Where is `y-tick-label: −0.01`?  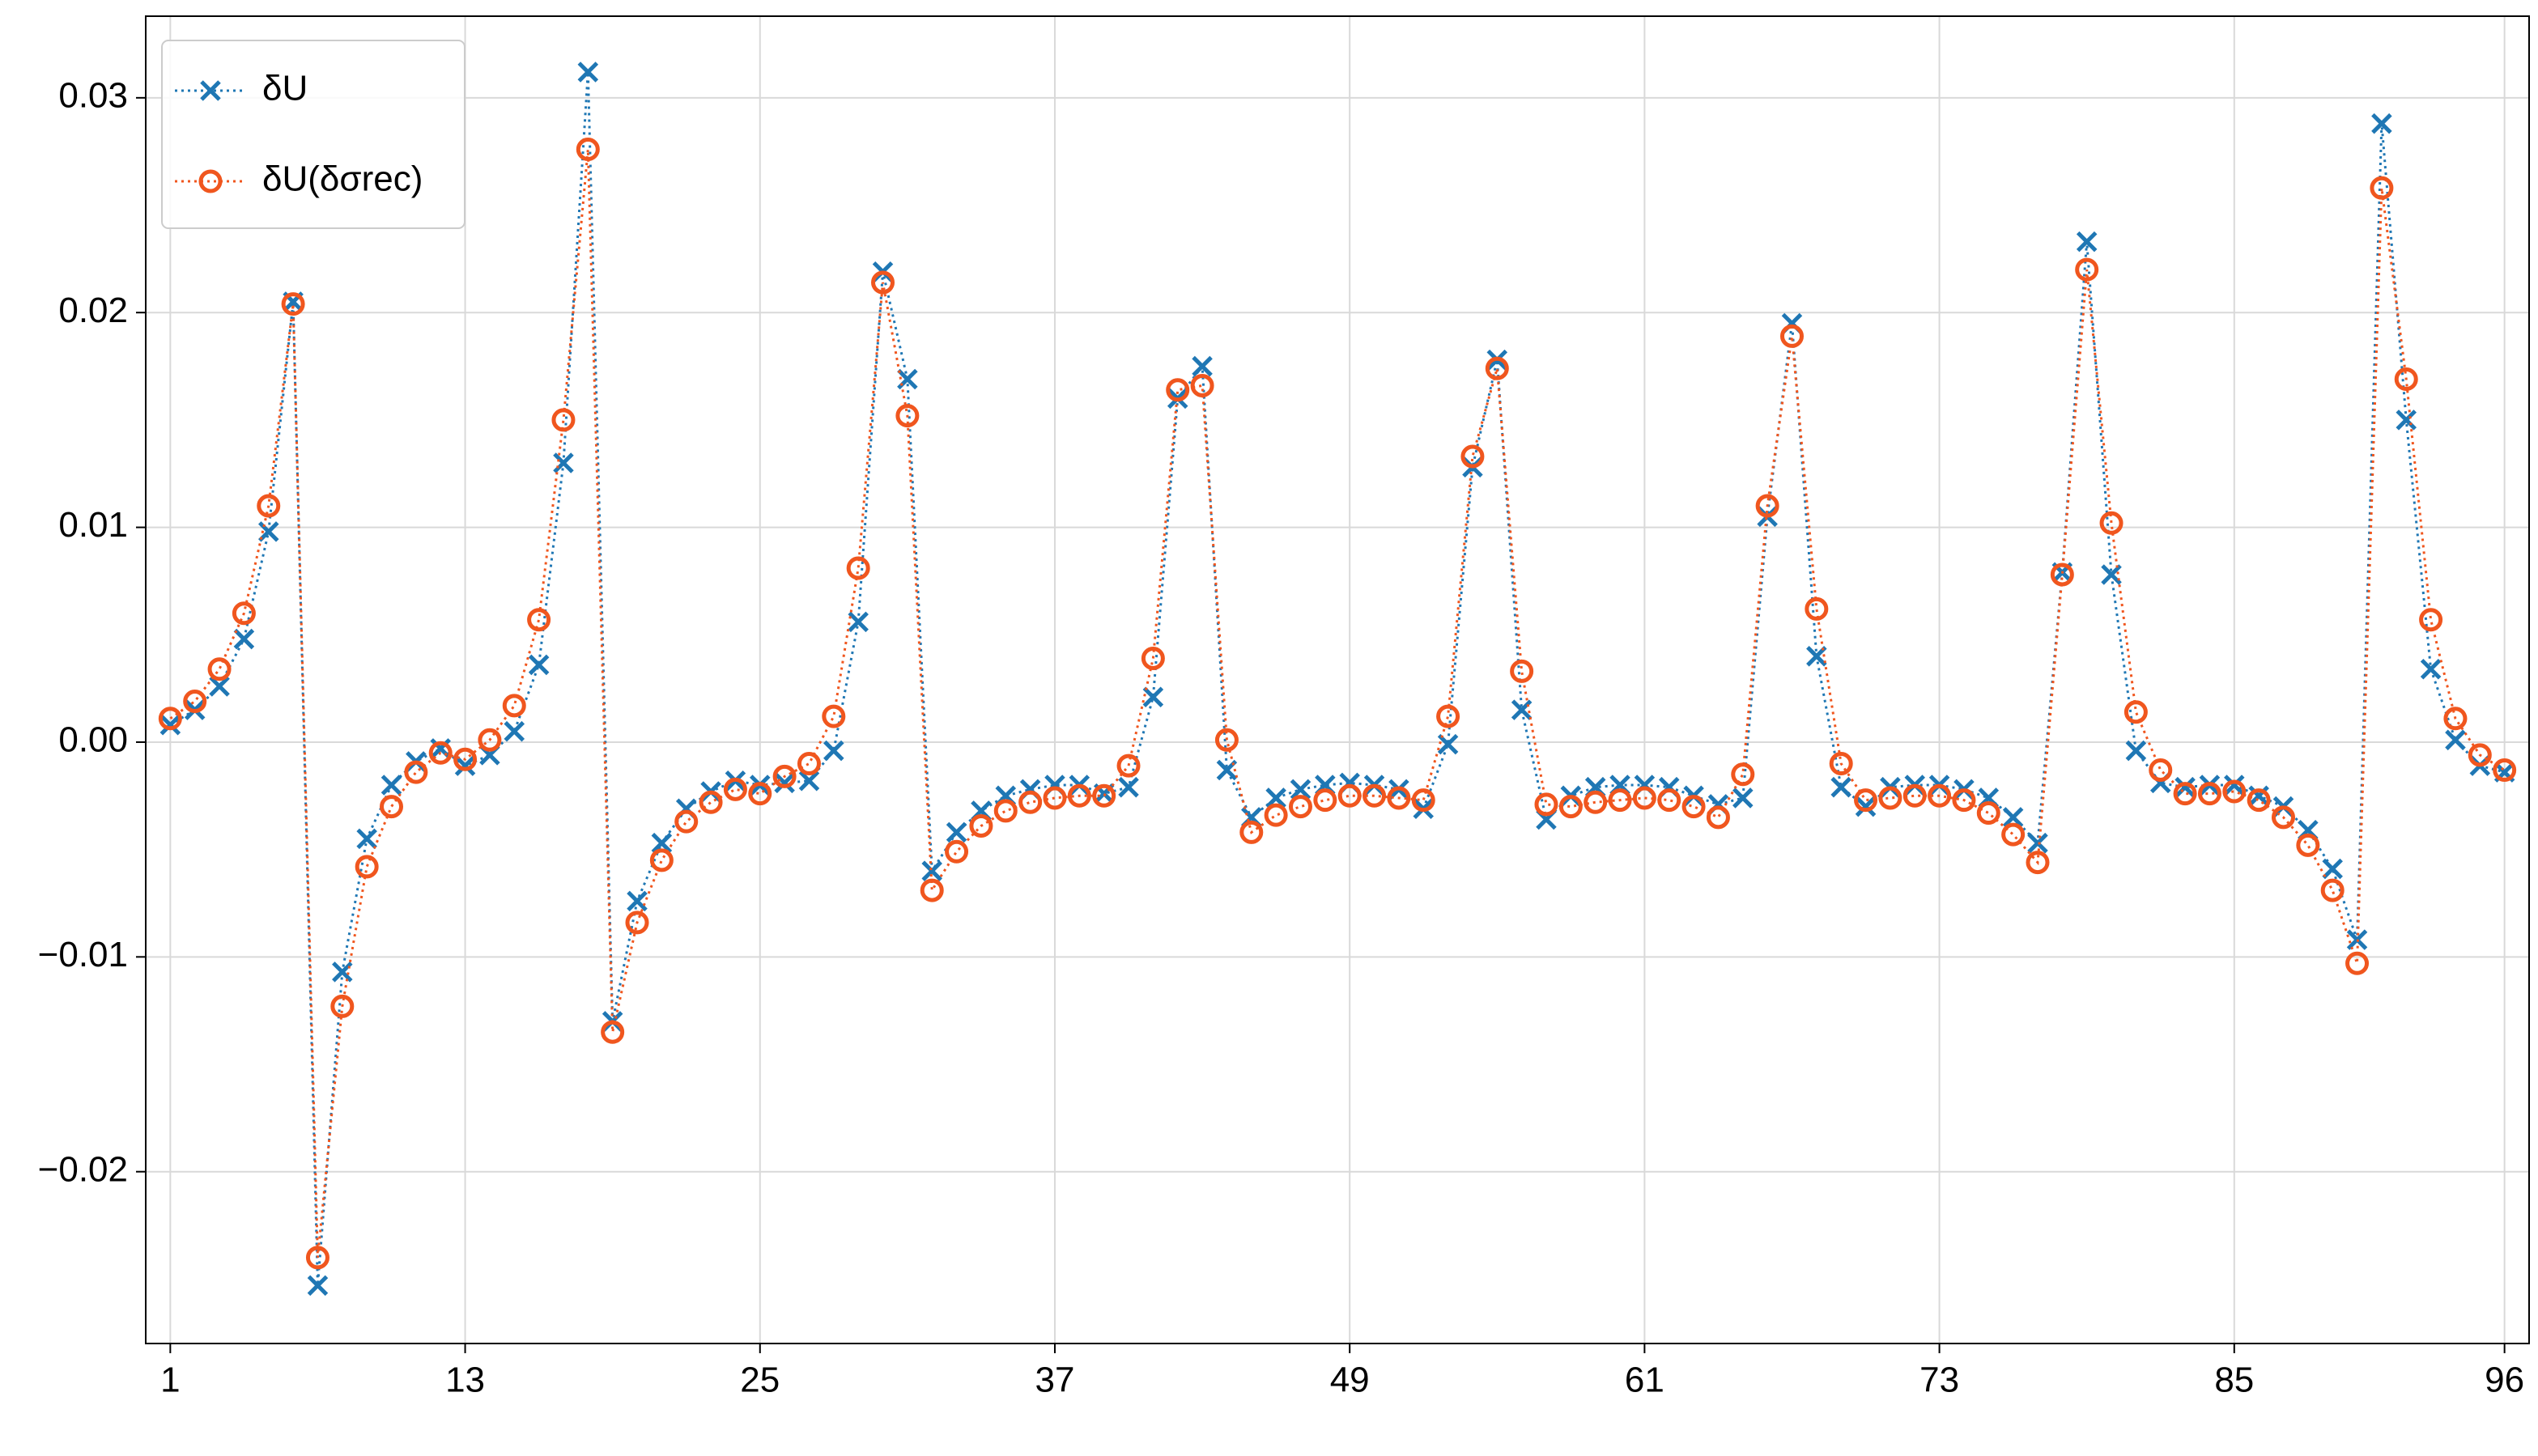
y-tick-label: −0.01 is located at coordinates (83, 954).